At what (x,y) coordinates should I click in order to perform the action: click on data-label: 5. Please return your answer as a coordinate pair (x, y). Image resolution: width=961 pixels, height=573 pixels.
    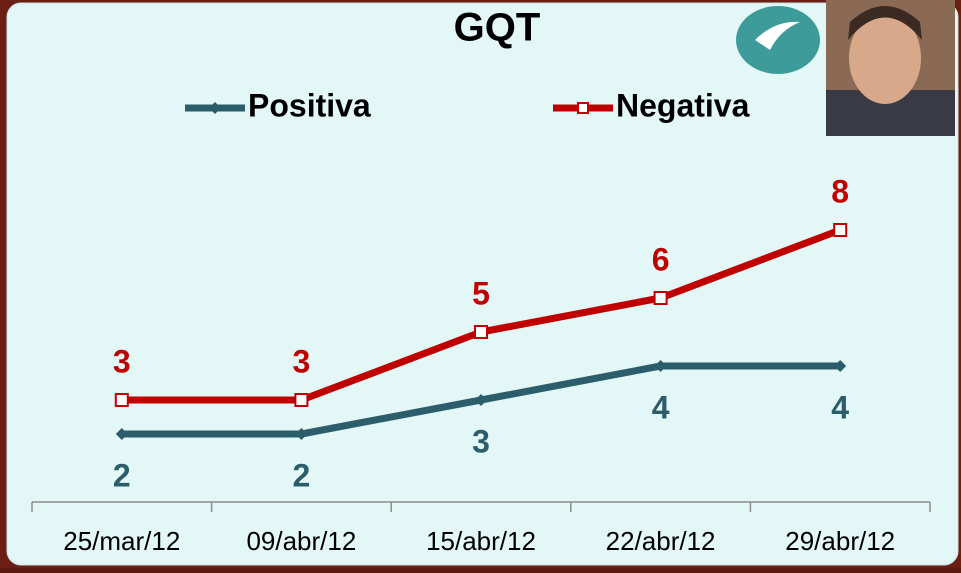
    Looking at the image, I should click on (481, 293).